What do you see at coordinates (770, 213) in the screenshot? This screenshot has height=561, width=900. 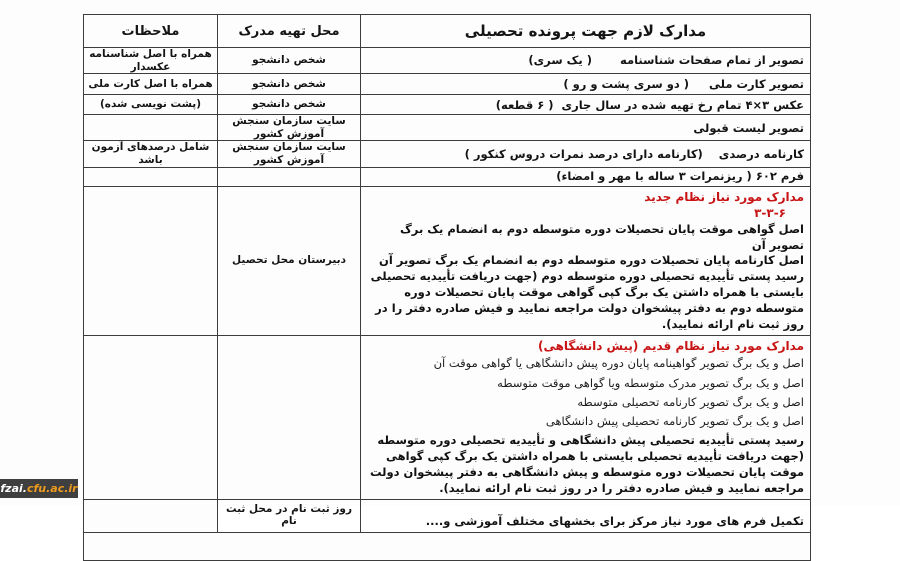 I see `new-system-section-number: ۳-۳-۶` at bounding box center [770, 213].